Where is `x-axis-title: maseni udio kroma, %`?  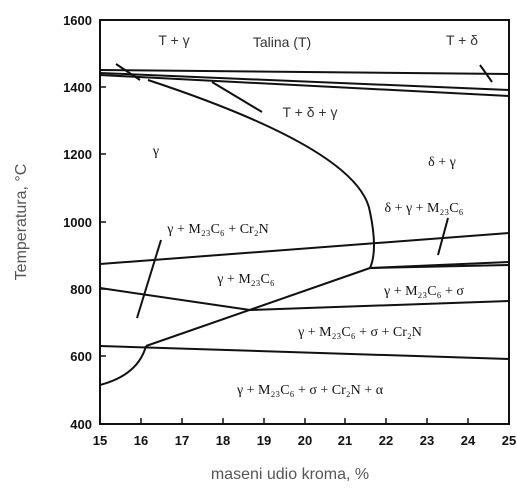
x-axis-title: maseni udio kroma, % is located at coordinates (290, 474).